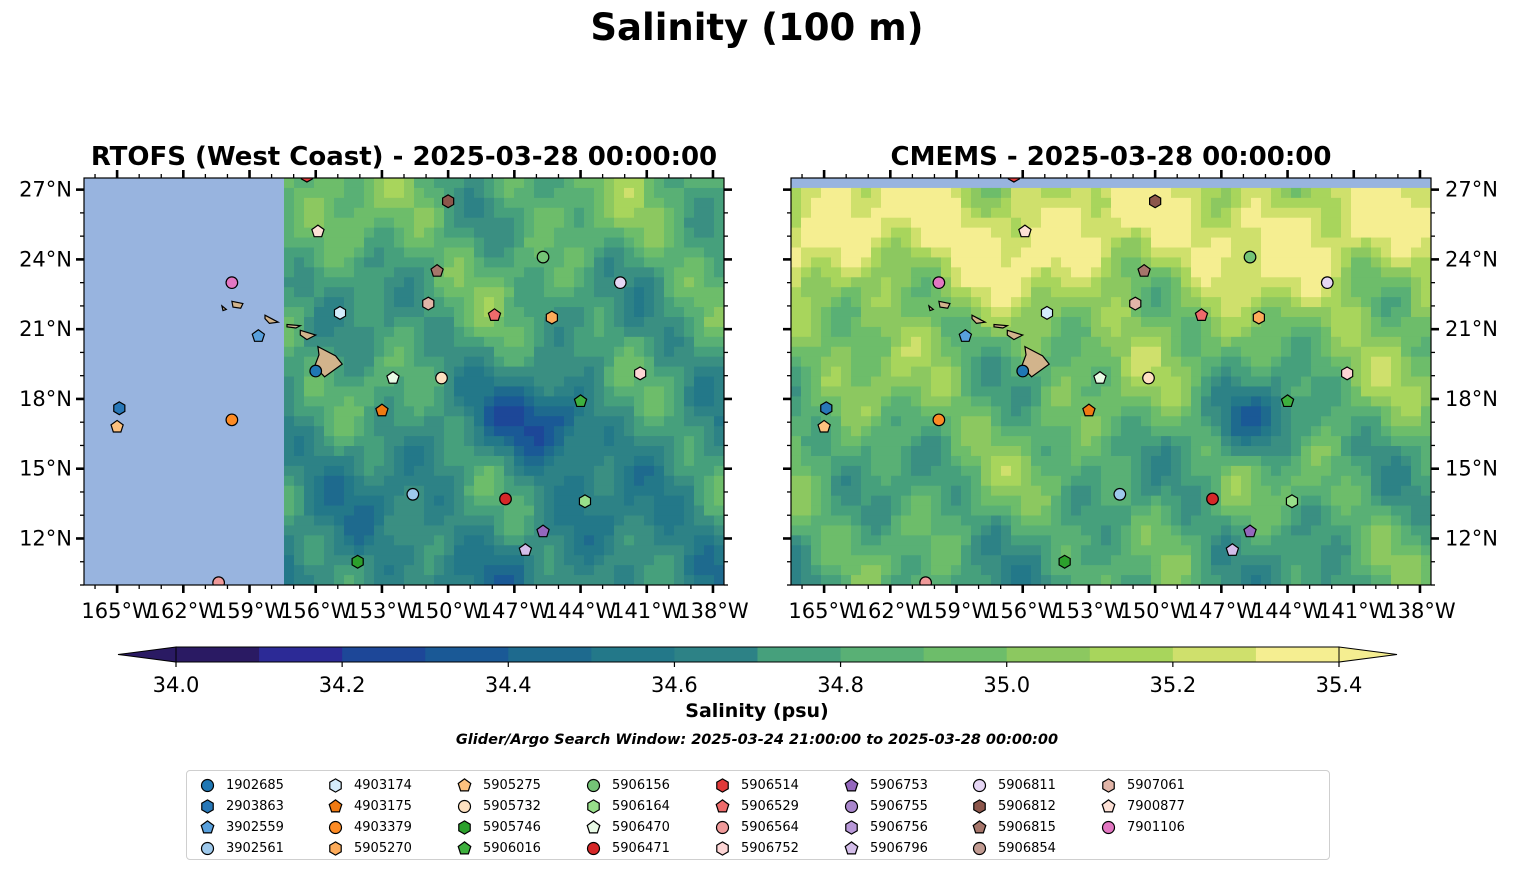 This screenshot has width=1514, height=889. I want to click on legend-item-2903863: 2903863, so click(241, 806).